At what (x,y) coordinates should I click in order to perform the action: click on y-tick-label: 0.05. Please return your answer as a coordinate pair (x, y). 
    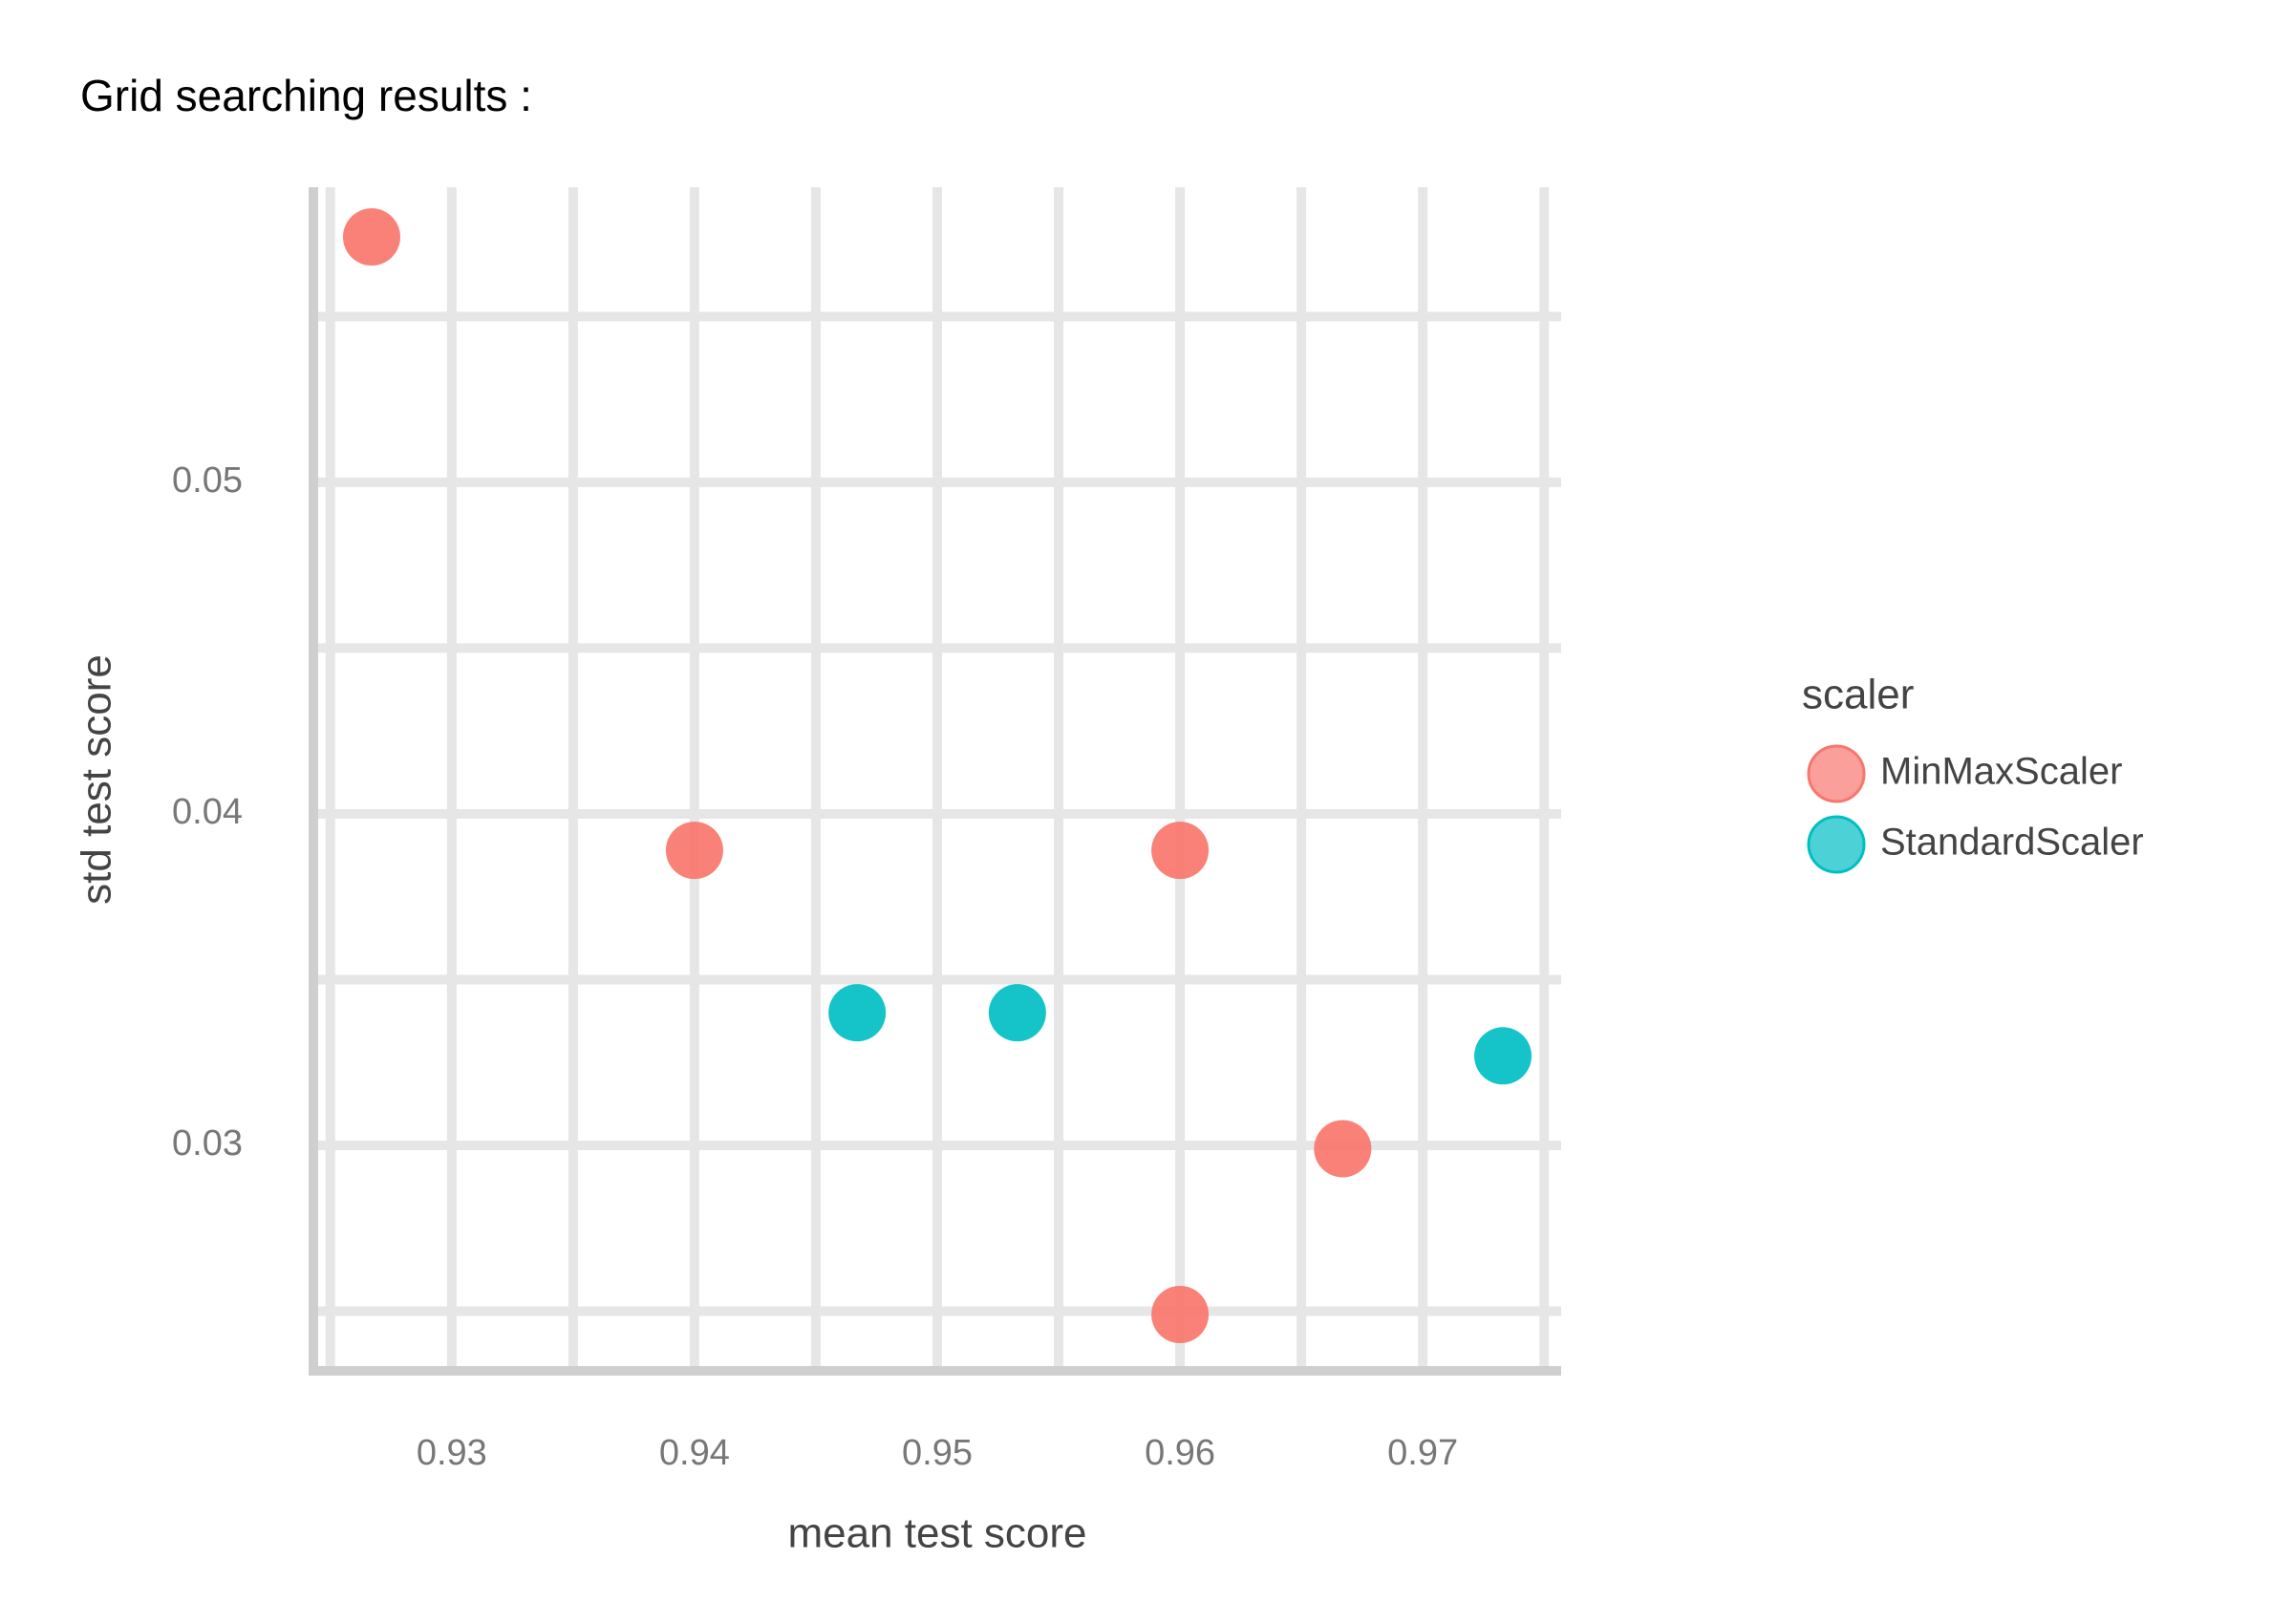
    Looking at the image, I should click on (207, 481).